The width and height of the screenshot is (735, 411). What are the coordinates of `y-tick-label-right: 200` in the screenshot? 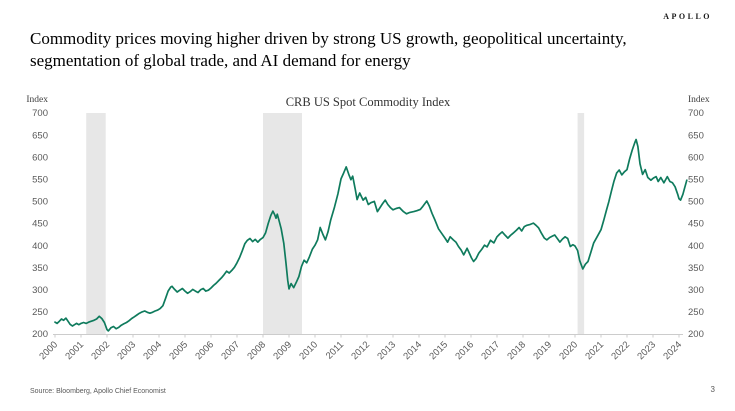 It's located at (696, 334).